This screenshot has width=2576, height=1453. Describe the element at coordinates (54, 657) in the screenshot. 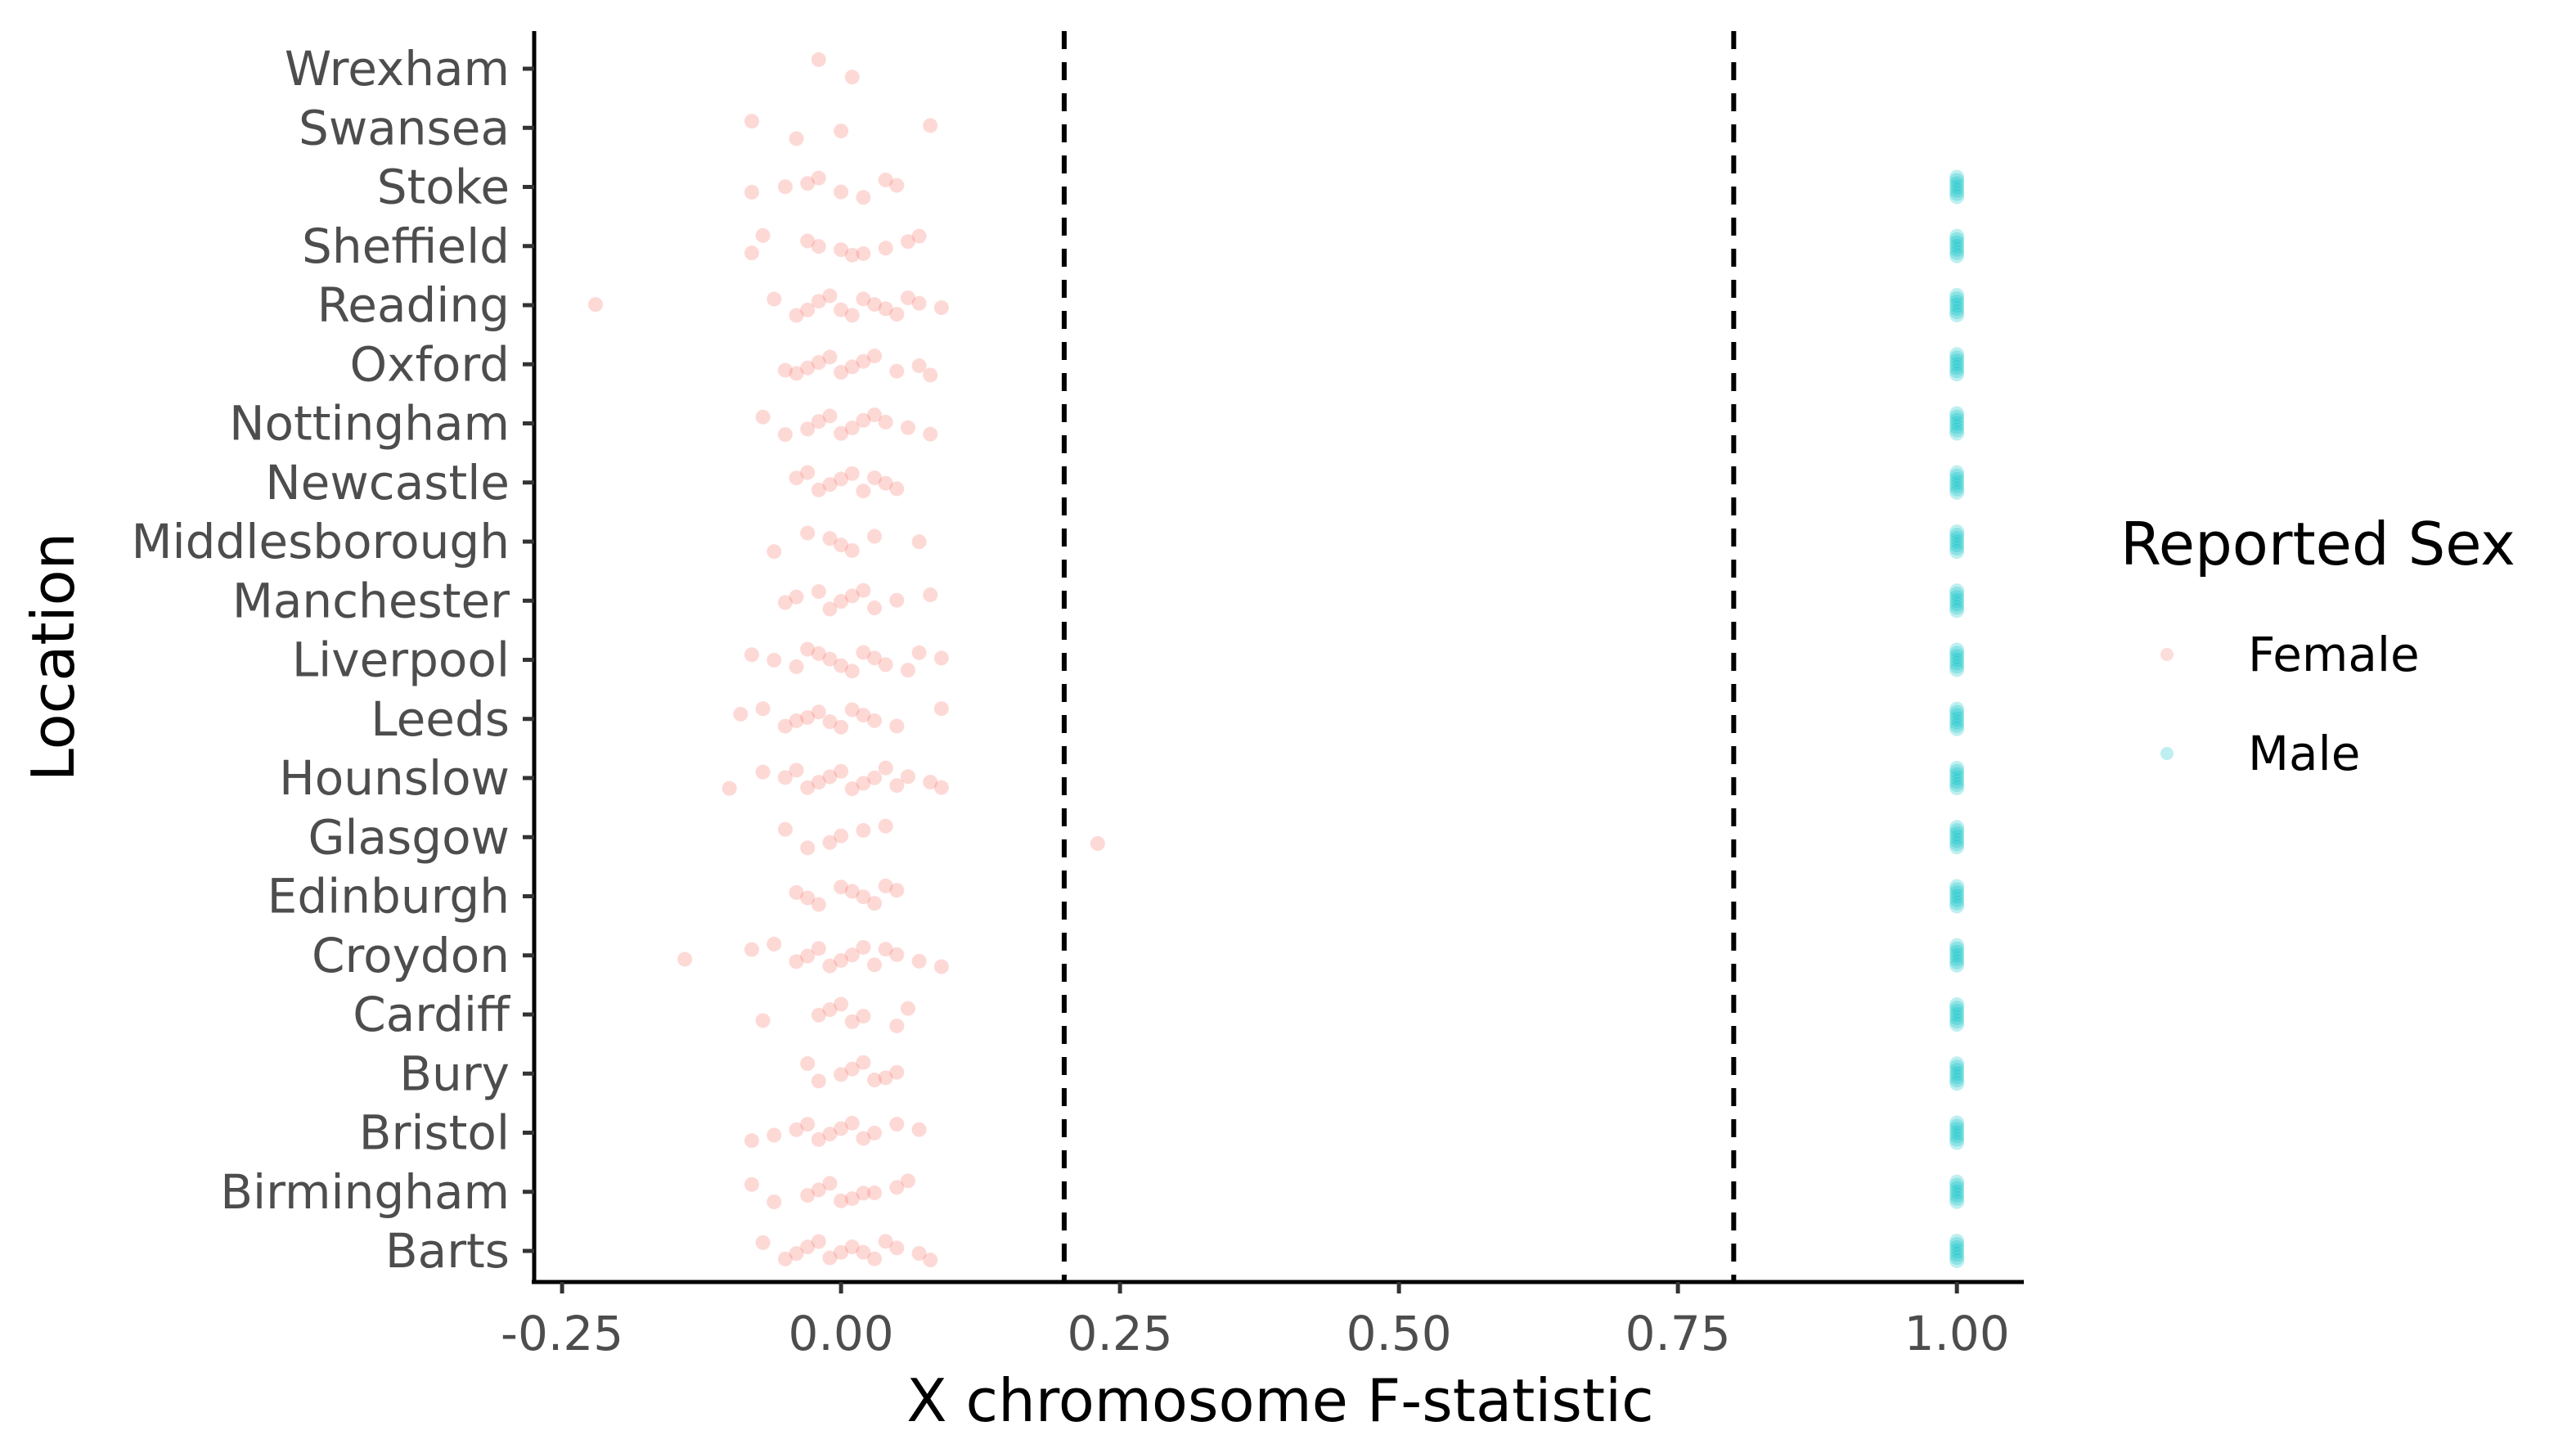

I see `y-axis-title: Location` at that location.